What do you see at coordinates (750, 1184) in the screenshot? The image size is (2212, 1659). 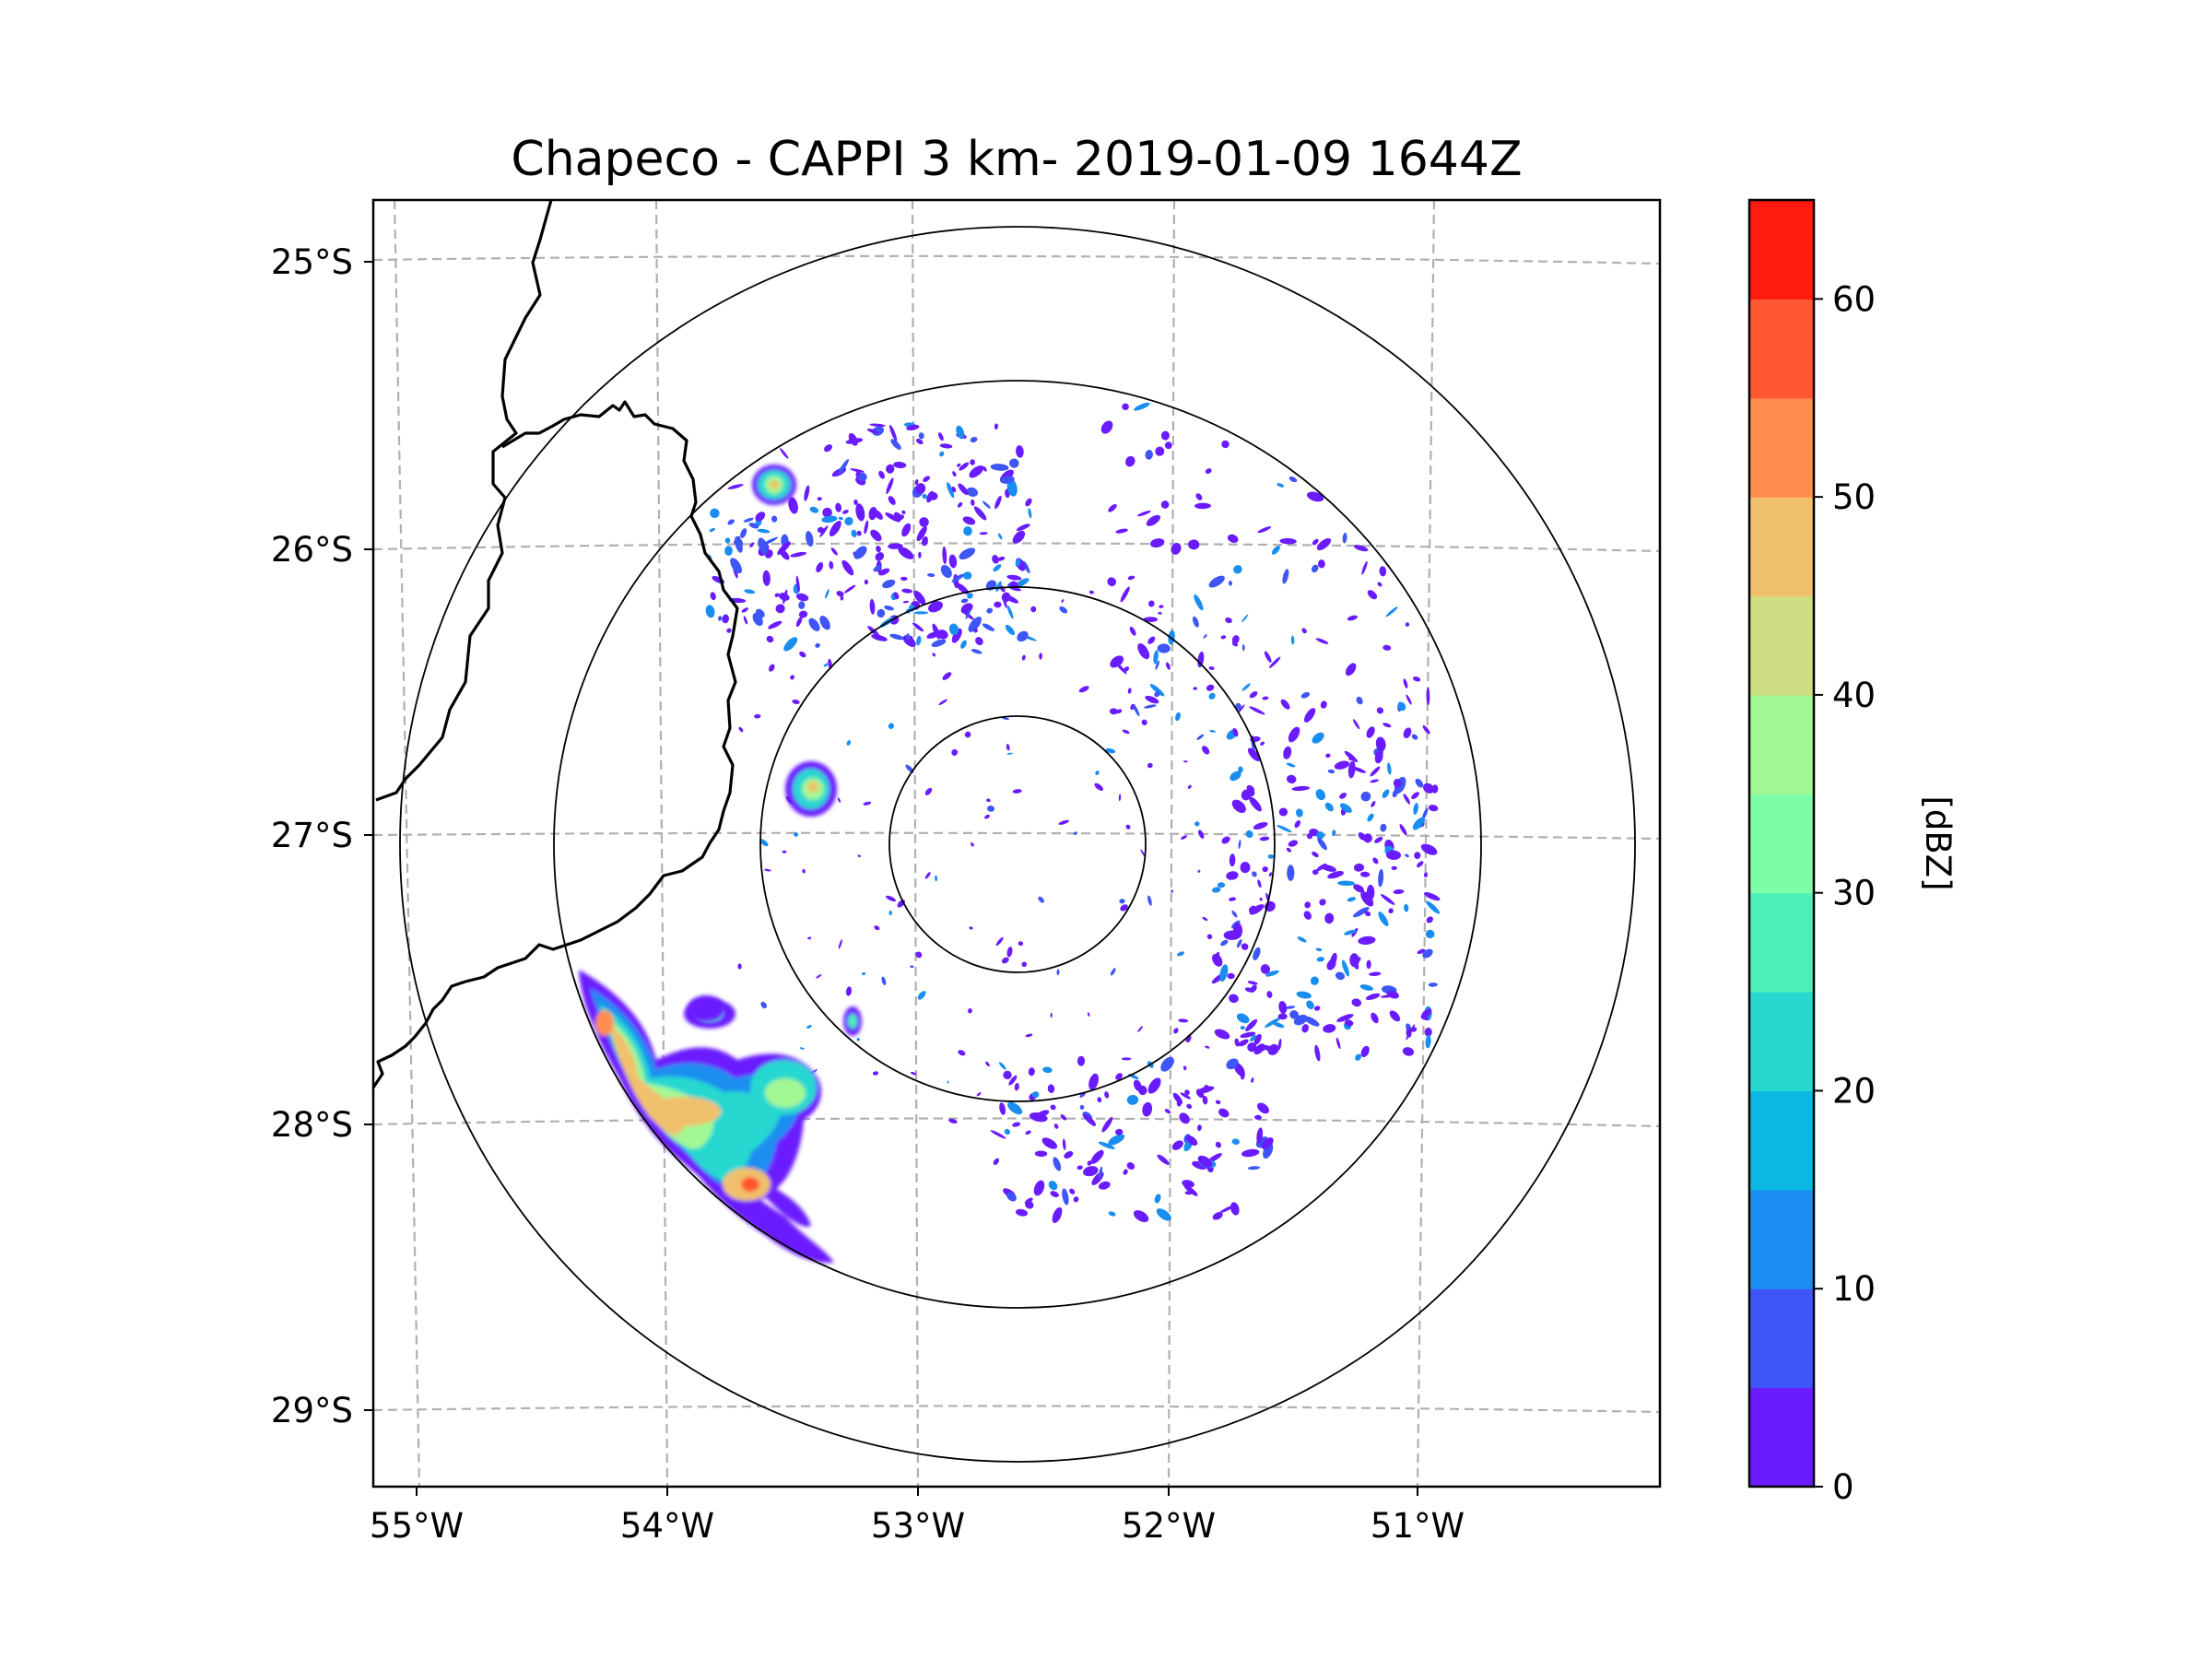 I see `echo-sw-58-core` at bounding box center [750, 1184].